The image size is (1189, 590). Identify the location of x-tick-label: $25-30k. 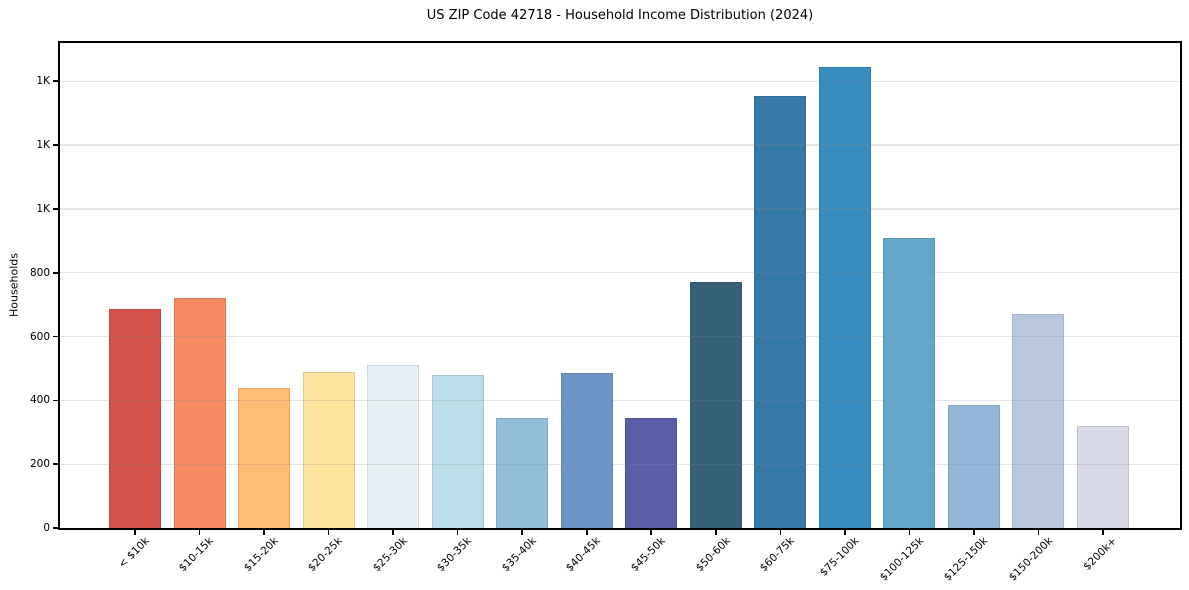
(390, 555).